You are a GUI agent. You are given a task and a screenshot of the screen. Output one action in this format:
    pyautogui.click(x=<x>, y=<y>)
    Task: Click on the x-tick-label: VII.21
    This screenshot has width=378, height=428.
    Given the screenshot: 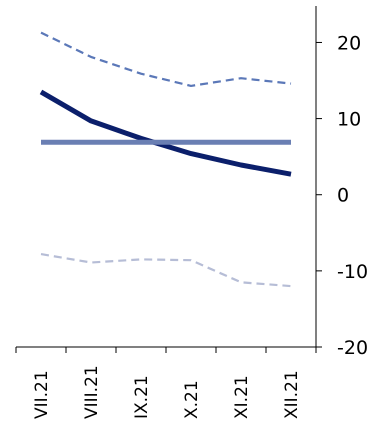 What is the action you would take?
    pyautogui.click(x=42, y=394)
    